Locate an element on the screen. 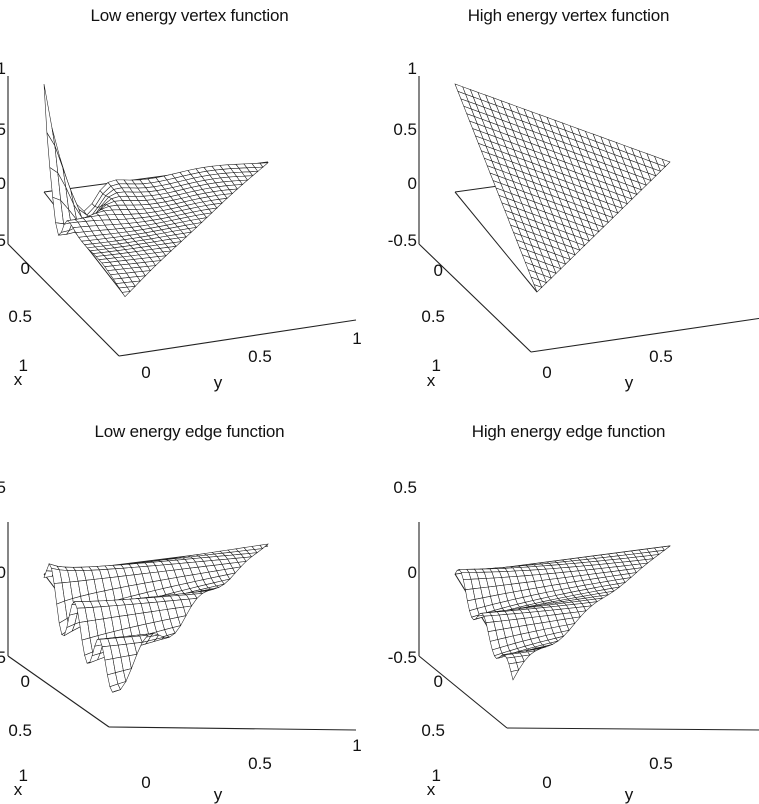 This screenshot has height=804, width=759. x-axis-label: x is located at coordinates (431, 380).